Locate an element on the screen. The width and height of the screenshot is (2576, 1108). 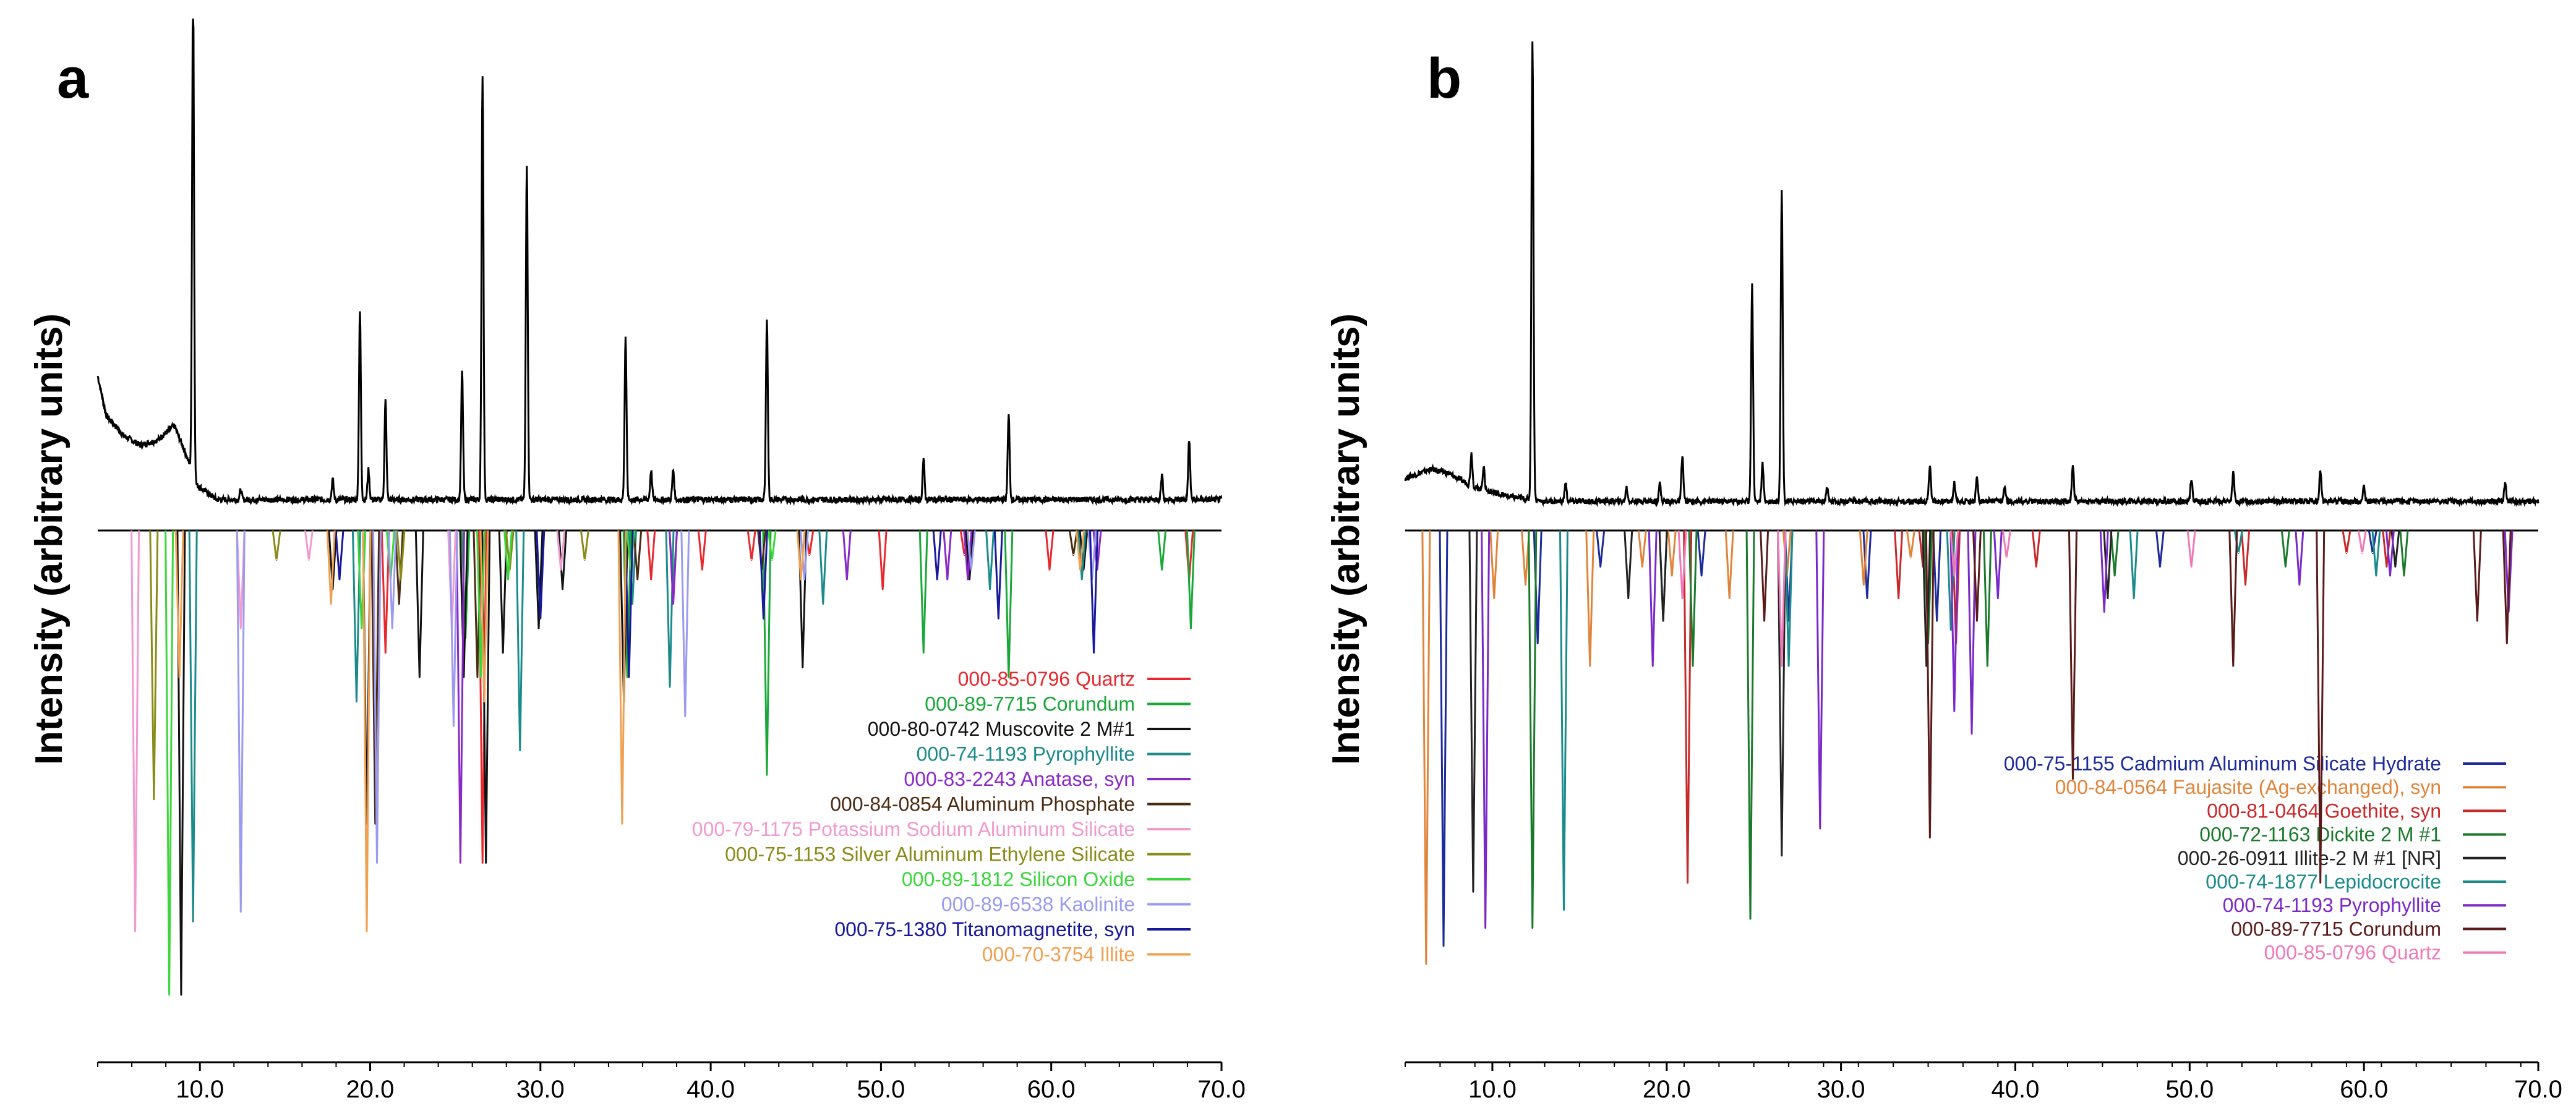
legend-label: 000-74-1193 Pyrophyllite is located at coordinates (1026, 754).